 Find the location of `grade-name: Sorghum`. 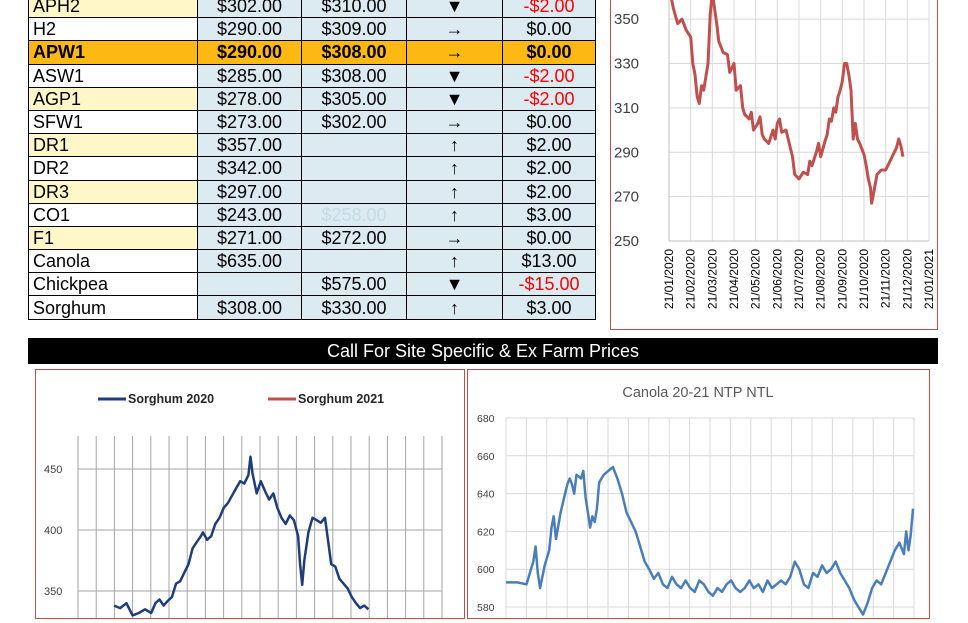

grade-name: Sorghum is located at coordinates (113, 307).